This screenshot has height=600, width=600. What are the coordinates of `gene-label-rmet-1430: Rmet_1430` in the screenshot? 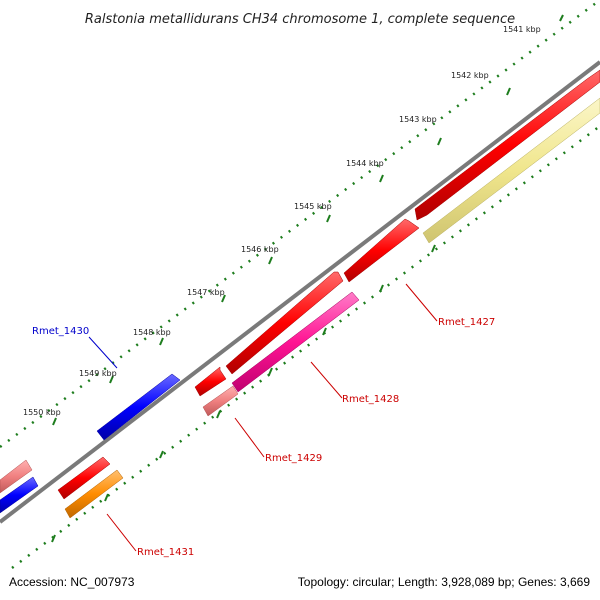 It's located at (60, 331).